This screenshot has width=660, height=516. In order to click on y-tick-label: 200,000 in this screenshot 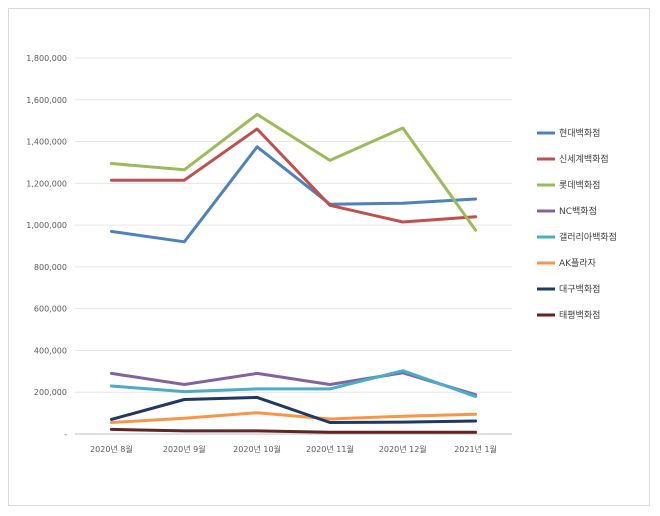, I will do `click(50, 392)`.